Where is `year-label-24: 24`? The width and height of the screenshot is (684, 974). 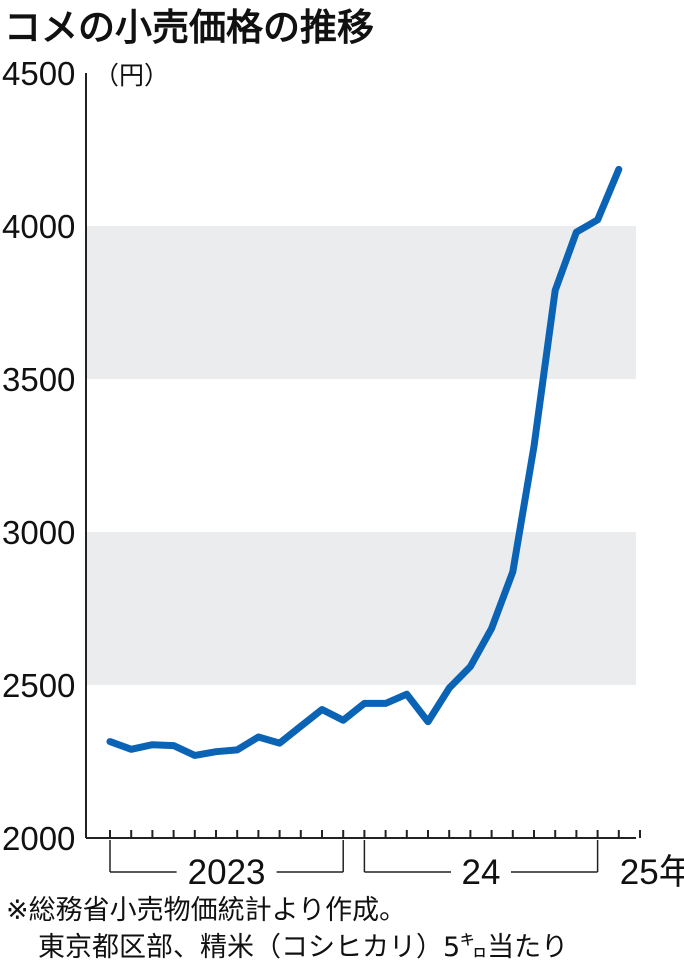
year-label-24: 24 is located at coordinates (481, 872).